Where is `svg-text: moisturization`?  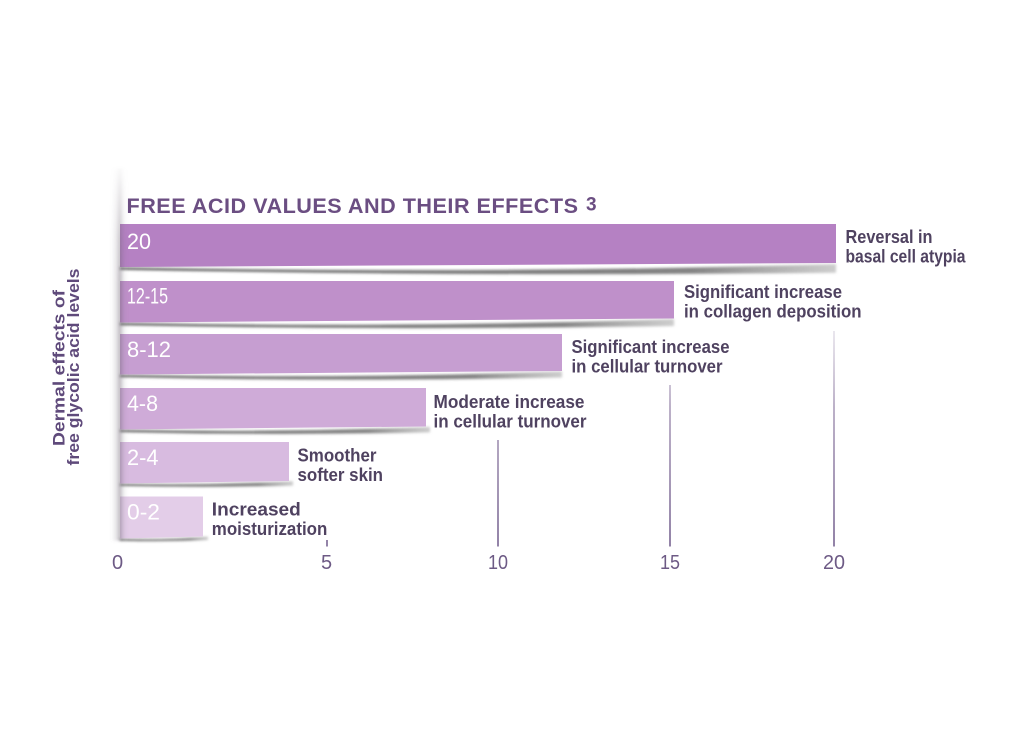 svg-text: moisturization is located at coordinates (269, 529).